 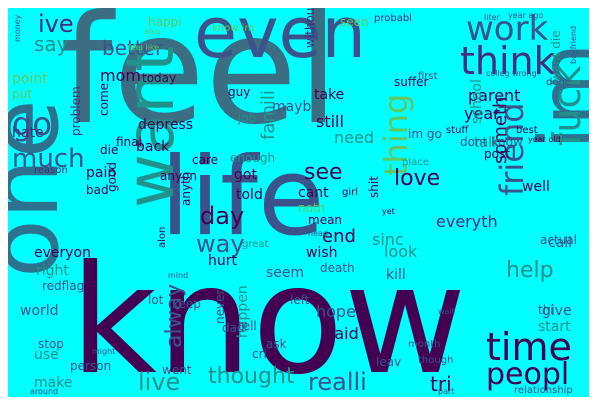 What do you see at coordinates (546, 310) in the screenshot?
I see `word-cloud-word: thi` at bounding box center [546, 310].